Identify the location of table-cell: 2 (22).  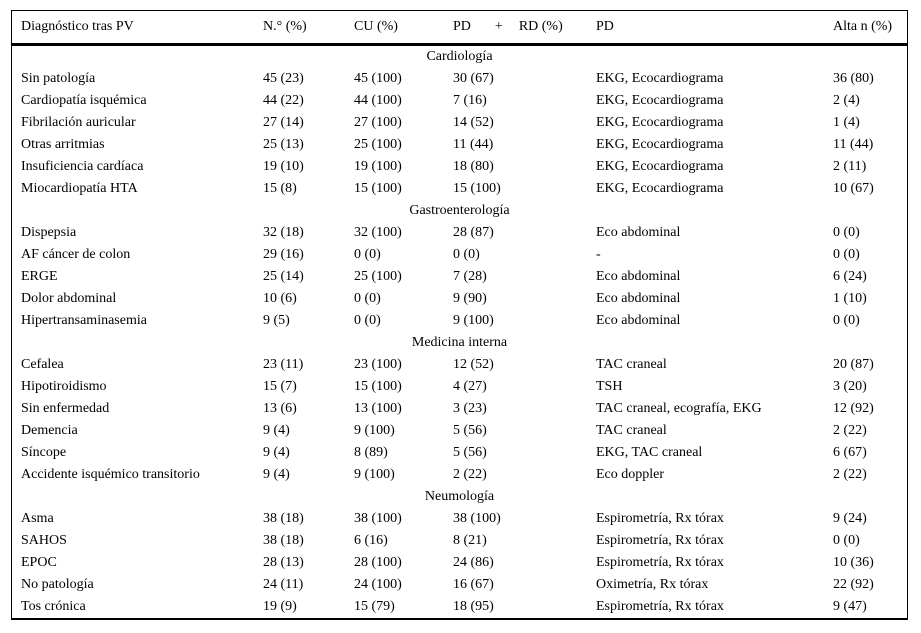
(470, 474).